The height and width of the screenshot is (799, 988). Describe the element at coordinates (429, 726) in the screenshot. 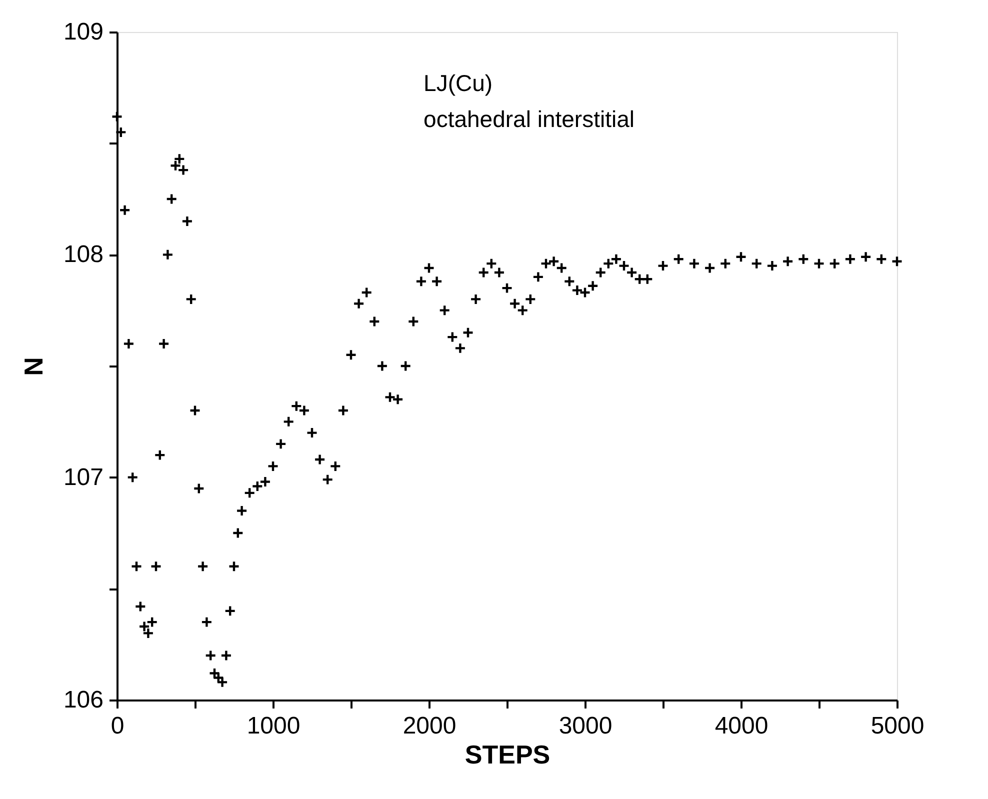

I see `x-tick-label: 2000` at that location.